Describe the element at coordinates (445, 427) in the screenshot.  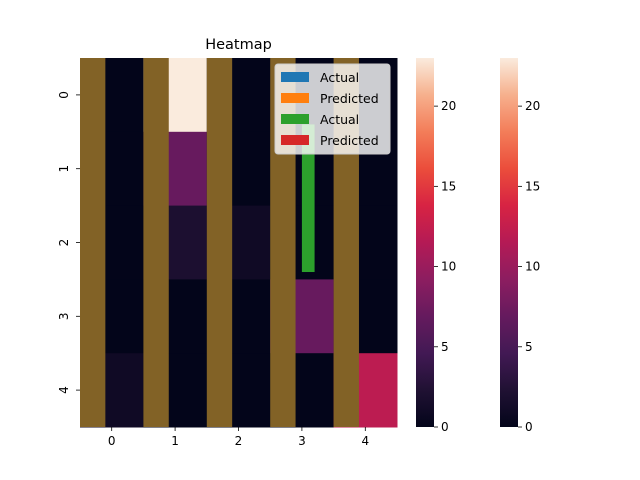
I see `colorbar-0-tick-label-0: 0` at that location.